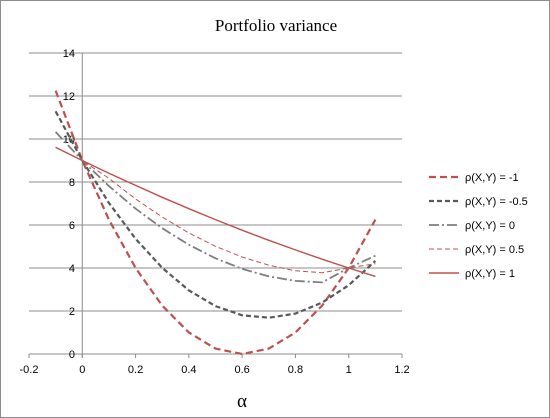 The width and height of the screenshot is (550, 418). Describe the element at coordinates (242, 401) in the screenshot. I see `x-axis-label: α` at that location.